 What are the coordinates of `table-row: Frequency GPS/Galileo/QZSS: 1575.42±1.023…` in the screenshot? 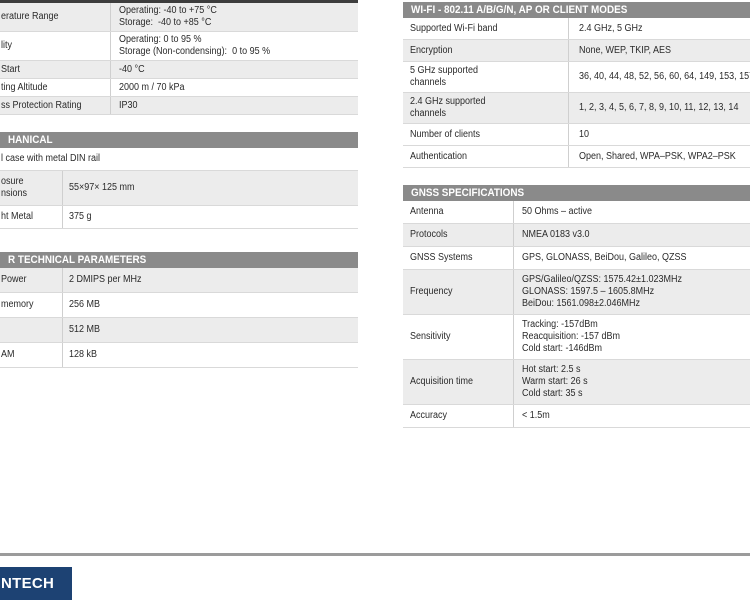 It's located at (576, 292).